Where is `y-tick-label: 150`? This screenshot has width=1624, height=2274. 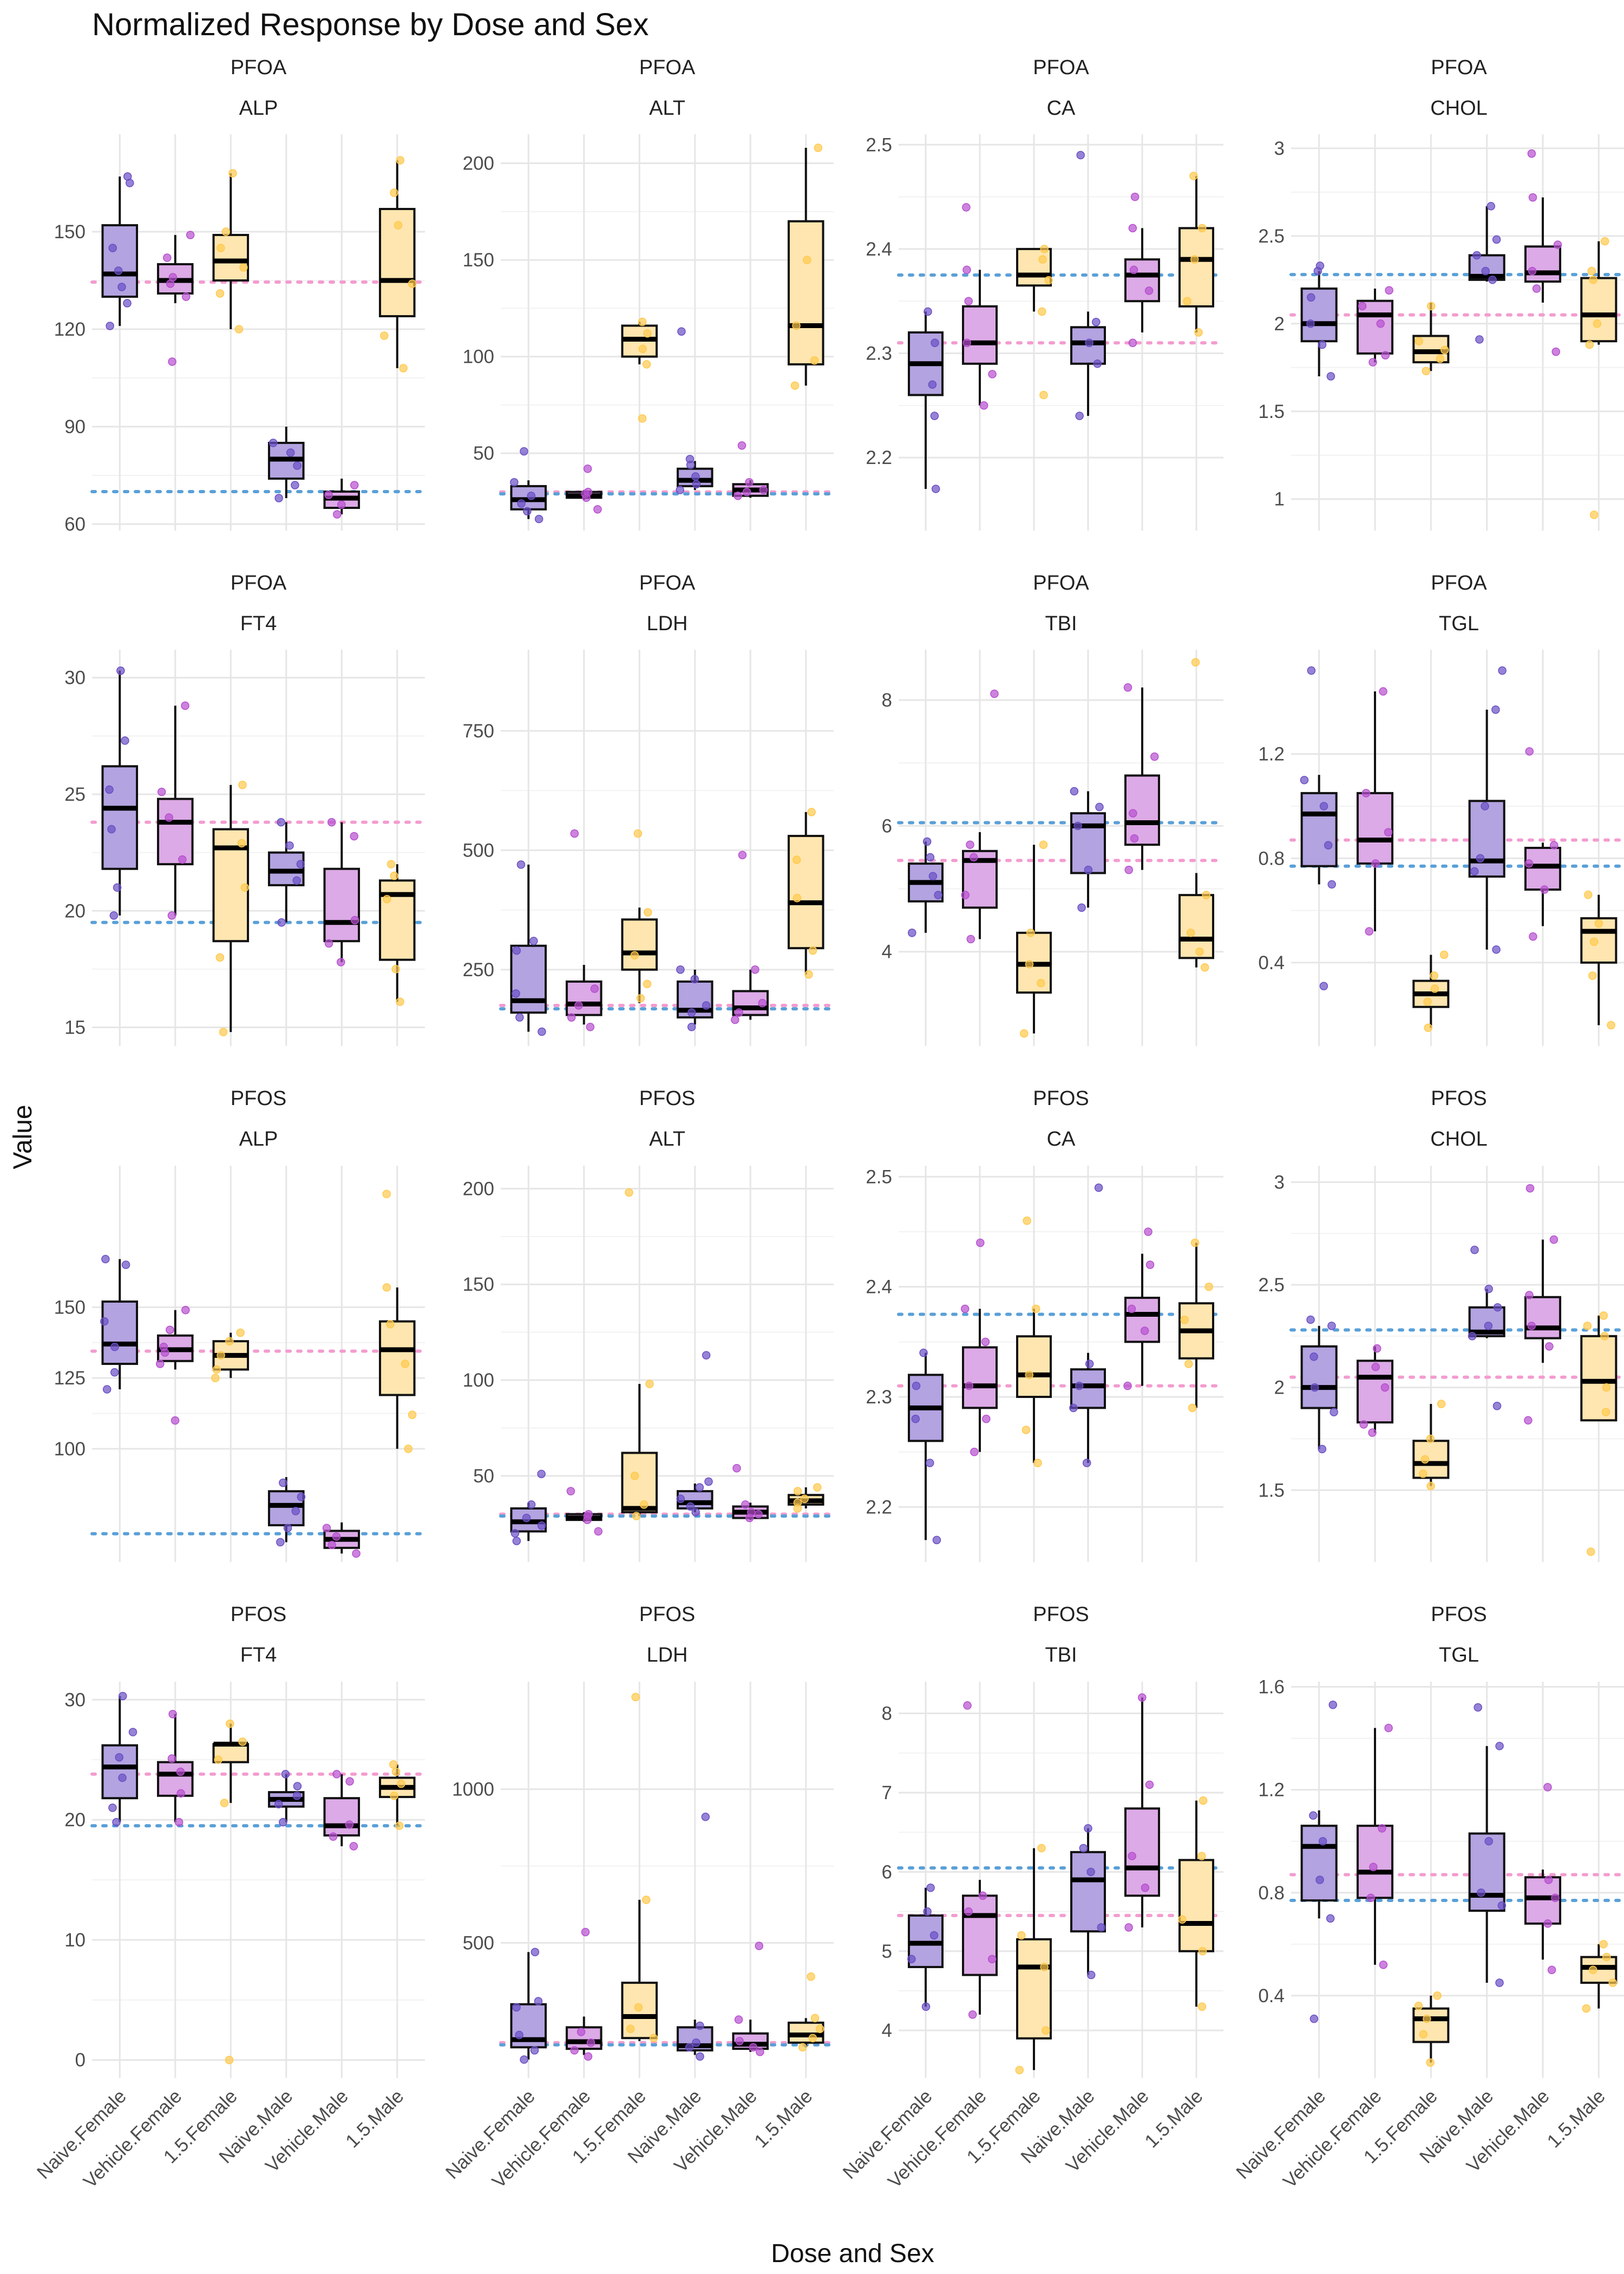
y-tick-label: 150 is located at coordinates (70, 1308).